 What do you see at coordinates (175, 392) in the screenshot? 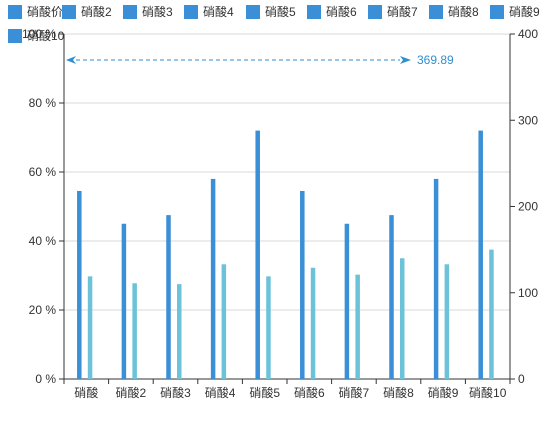
I see `x-axis-tick-label: 硝酸3` at bounding box center [175, 392].